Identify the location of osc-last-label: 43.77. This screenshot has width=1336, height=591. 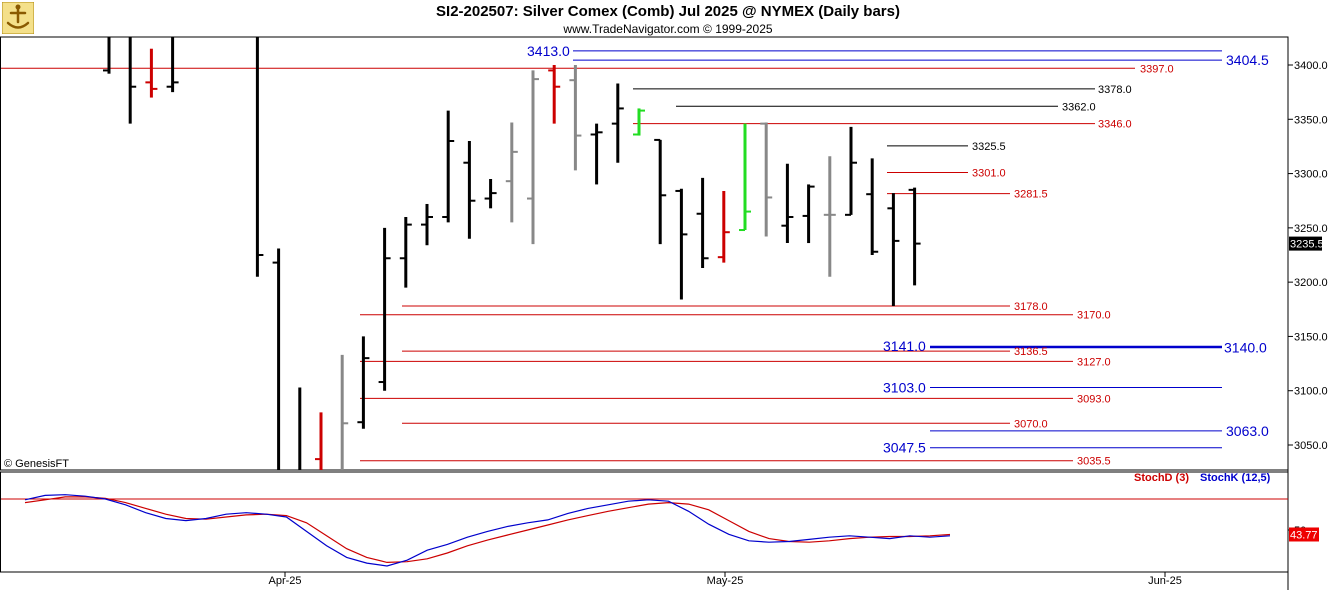
(1304, 535).